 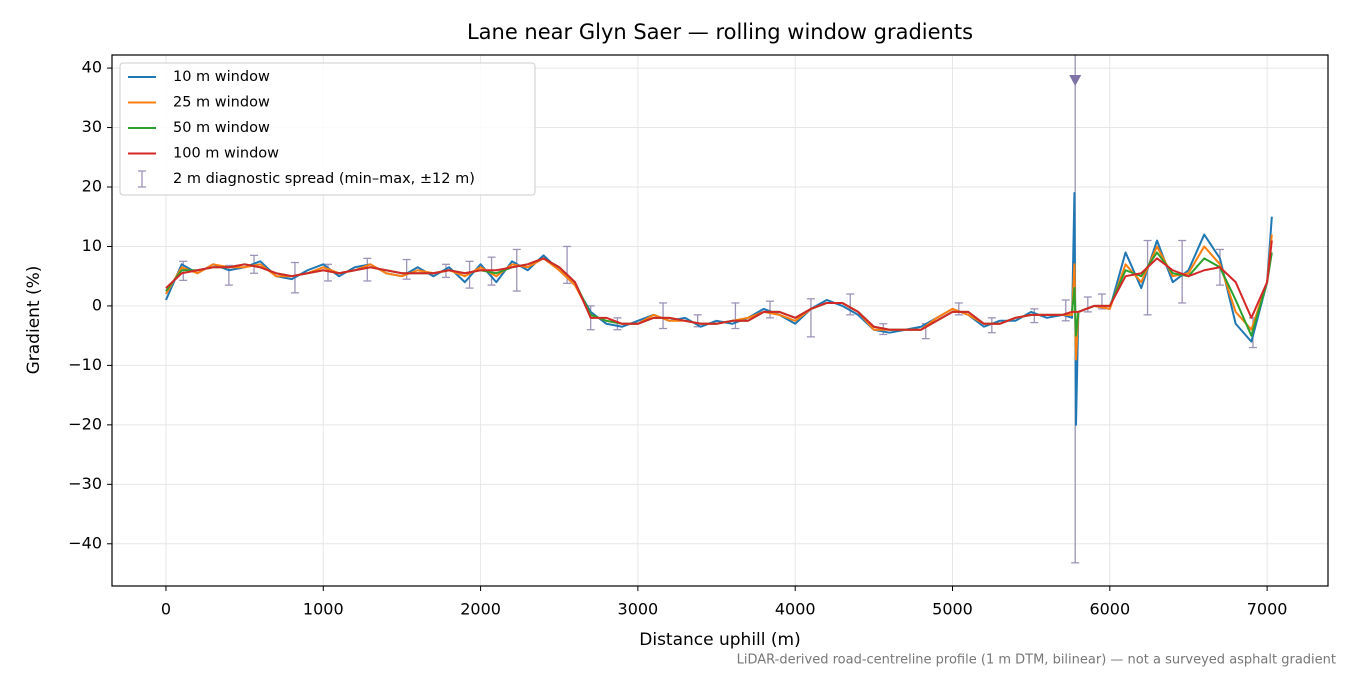 What do you see at coordinates (323, 609) in the screenshot?
I see `x-tick-label: 1000` at bounding box center [323, 609].